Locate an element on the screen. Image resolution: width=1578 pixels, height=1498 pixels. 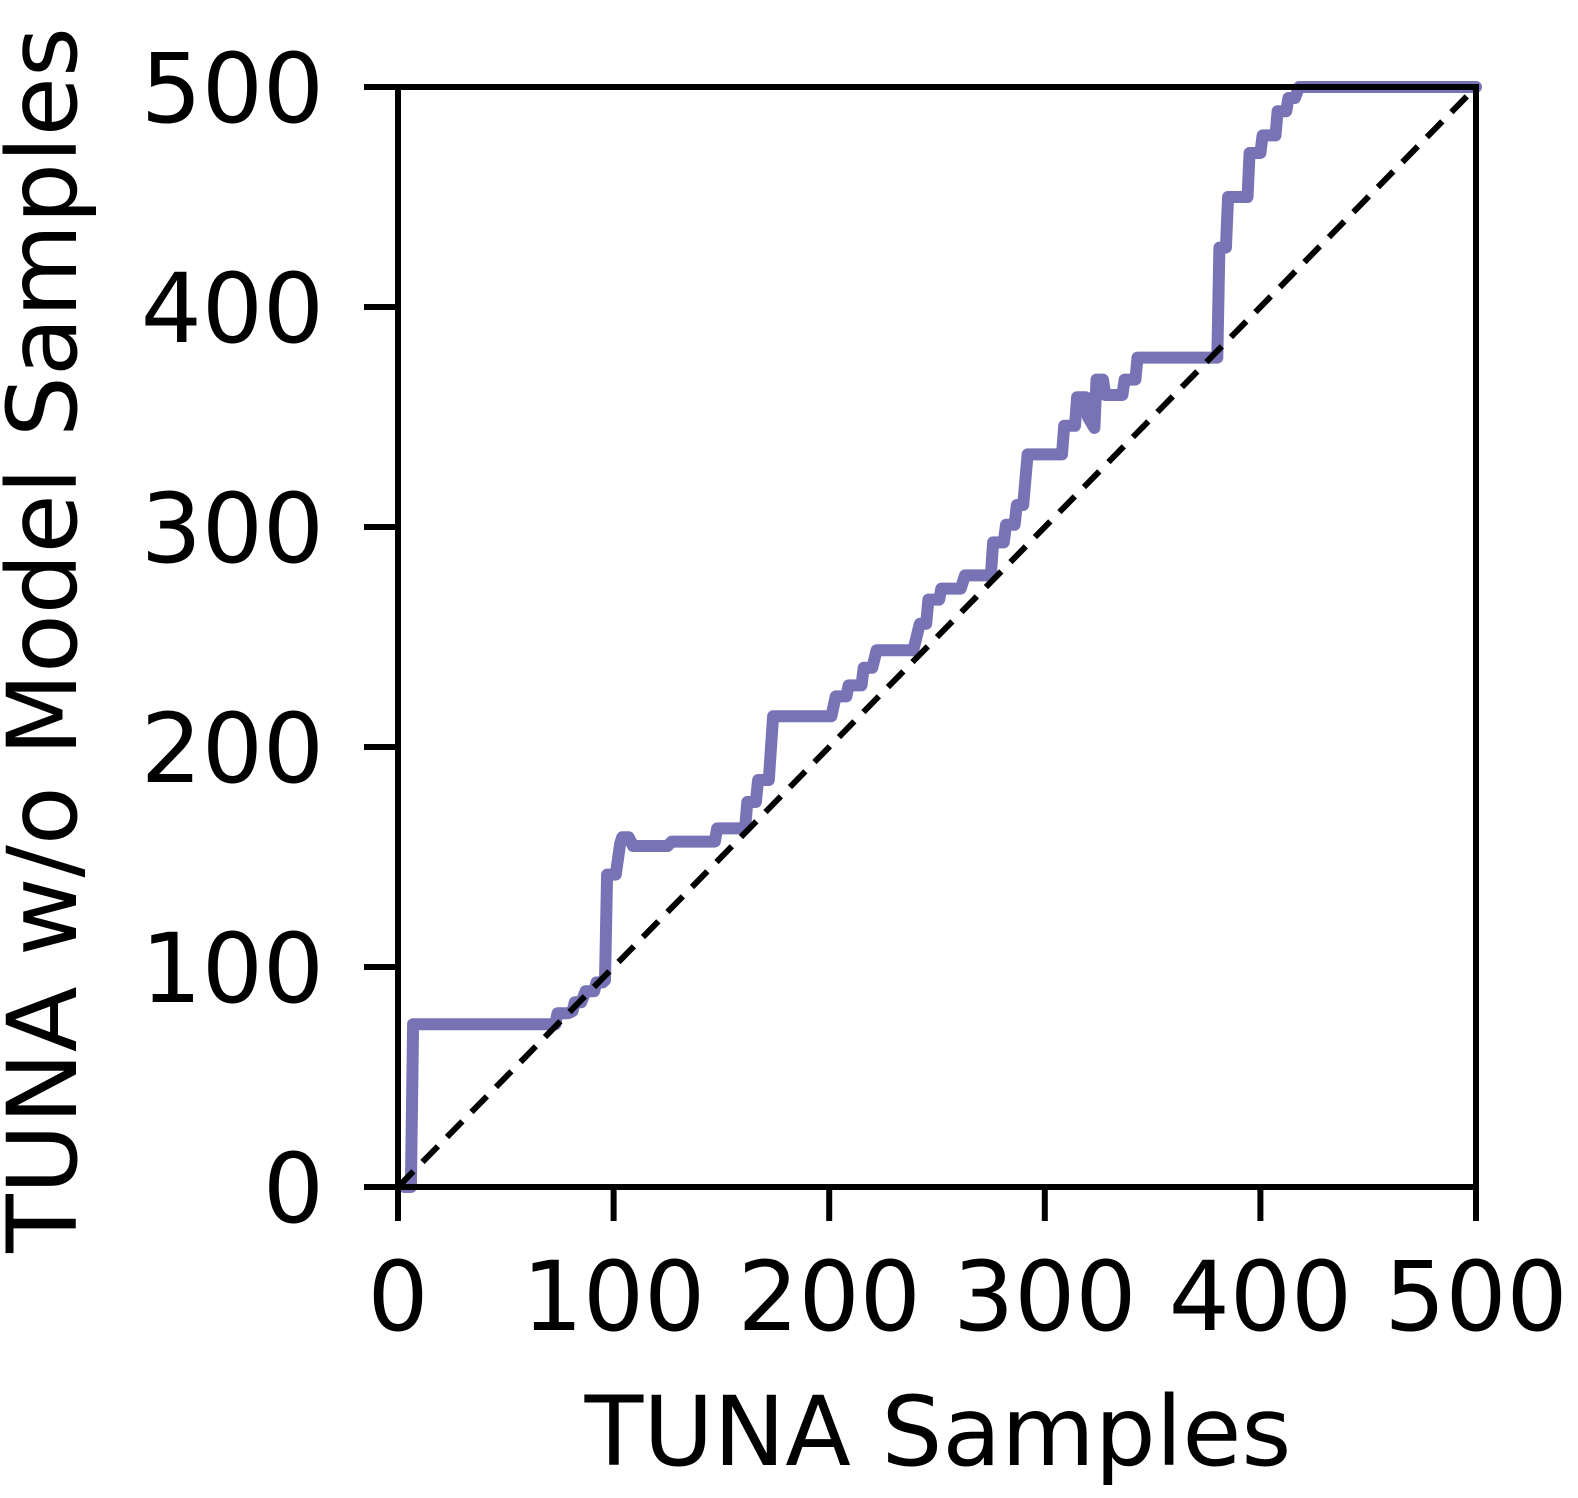
x-tick-label: 0 is located at coordinates (397, 1297).